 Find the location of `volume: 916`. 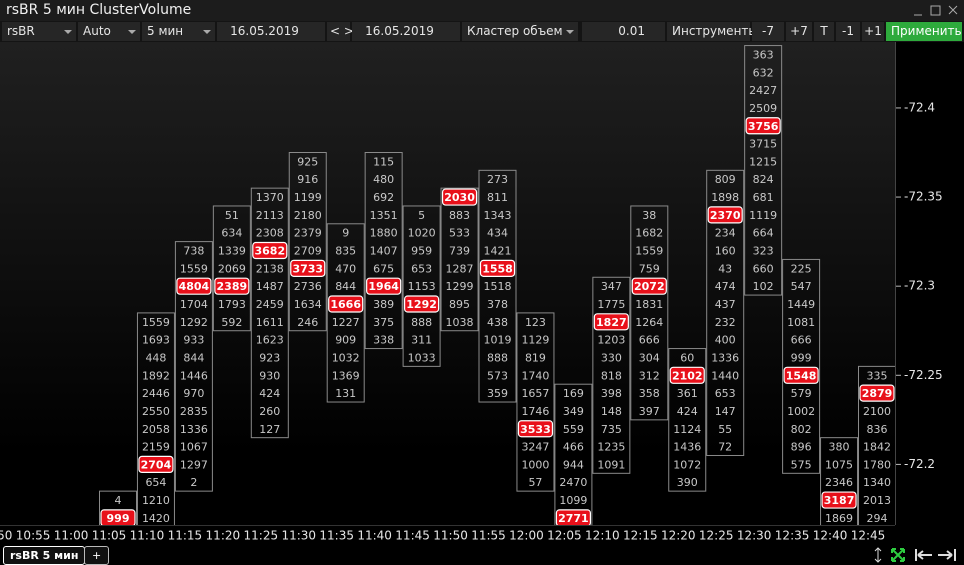

volume: 916 is located at coordinates (307, 179).